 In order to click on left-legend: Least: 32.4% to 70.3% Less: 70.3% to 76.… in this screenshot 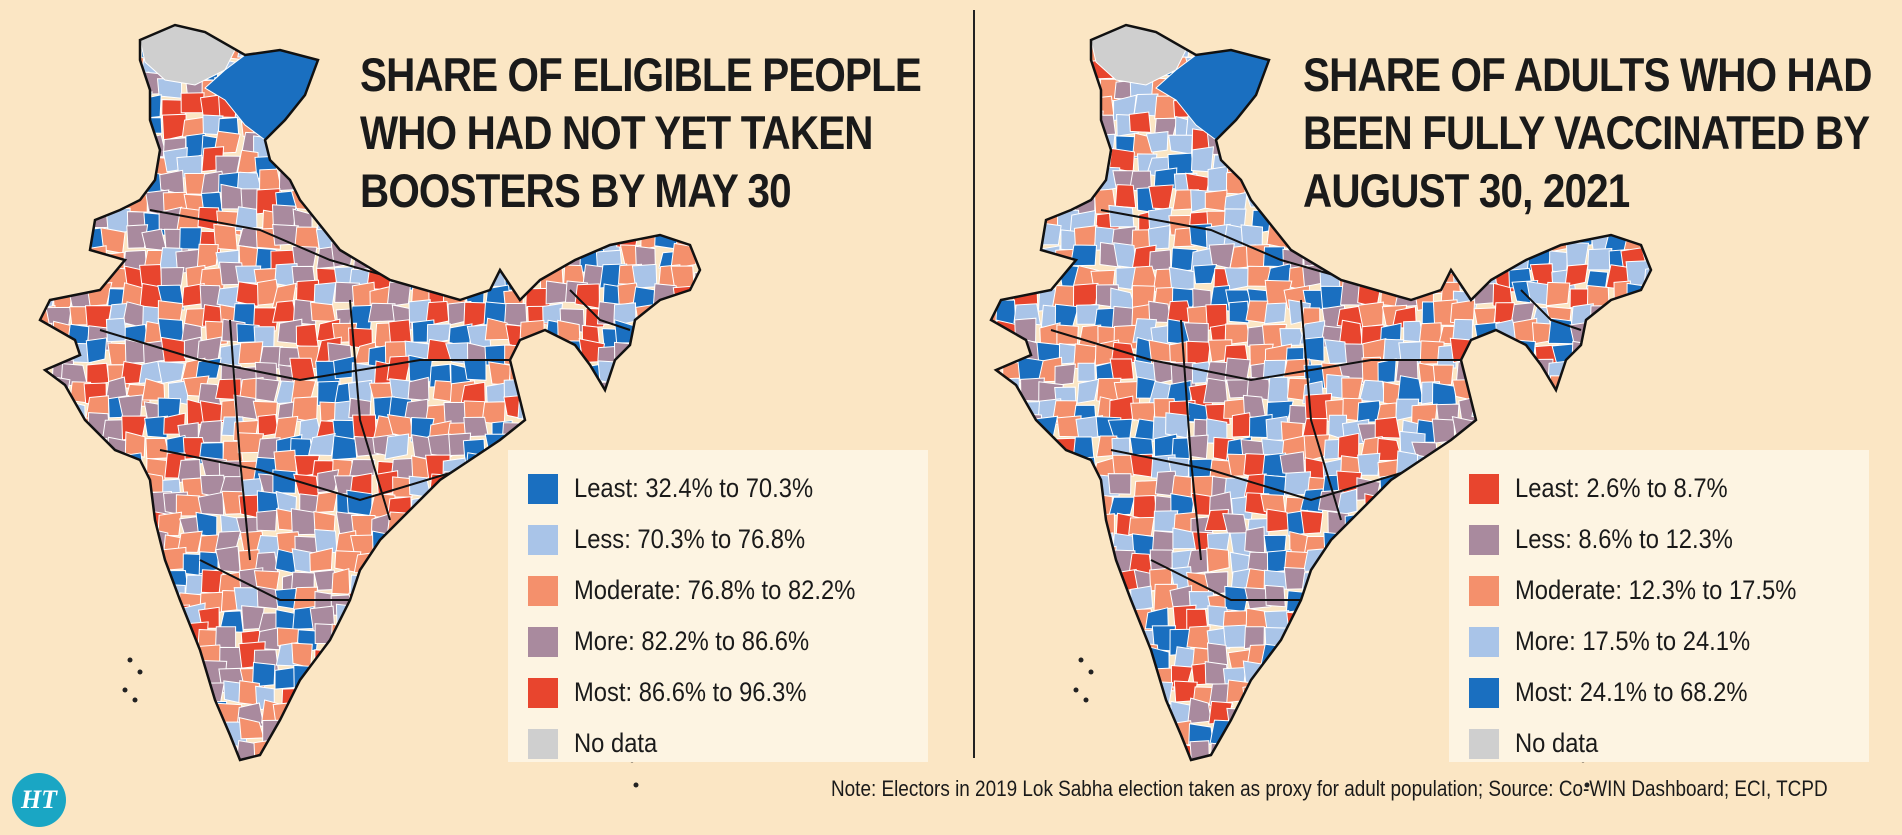, I will do `click(718, 606)`.